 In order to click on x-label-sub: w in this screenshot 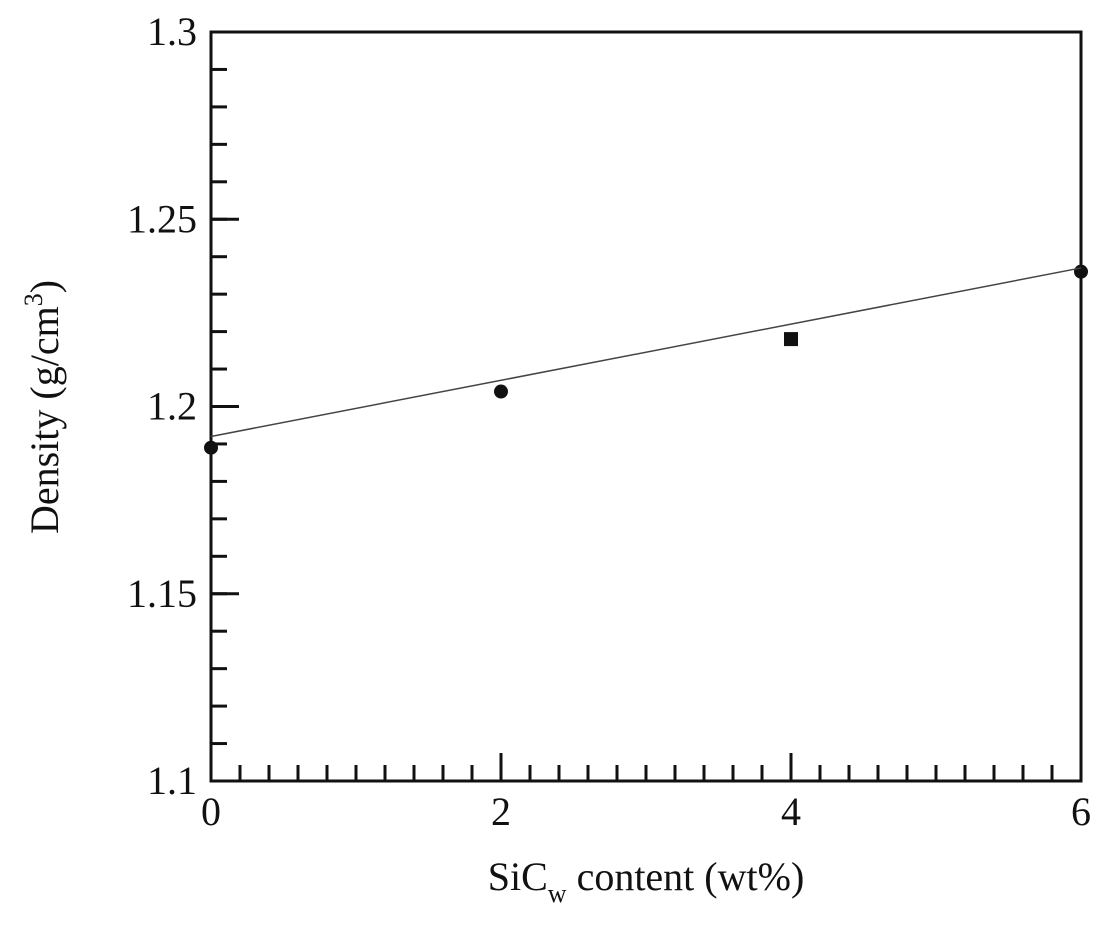, I will do `click(557, 893)`.